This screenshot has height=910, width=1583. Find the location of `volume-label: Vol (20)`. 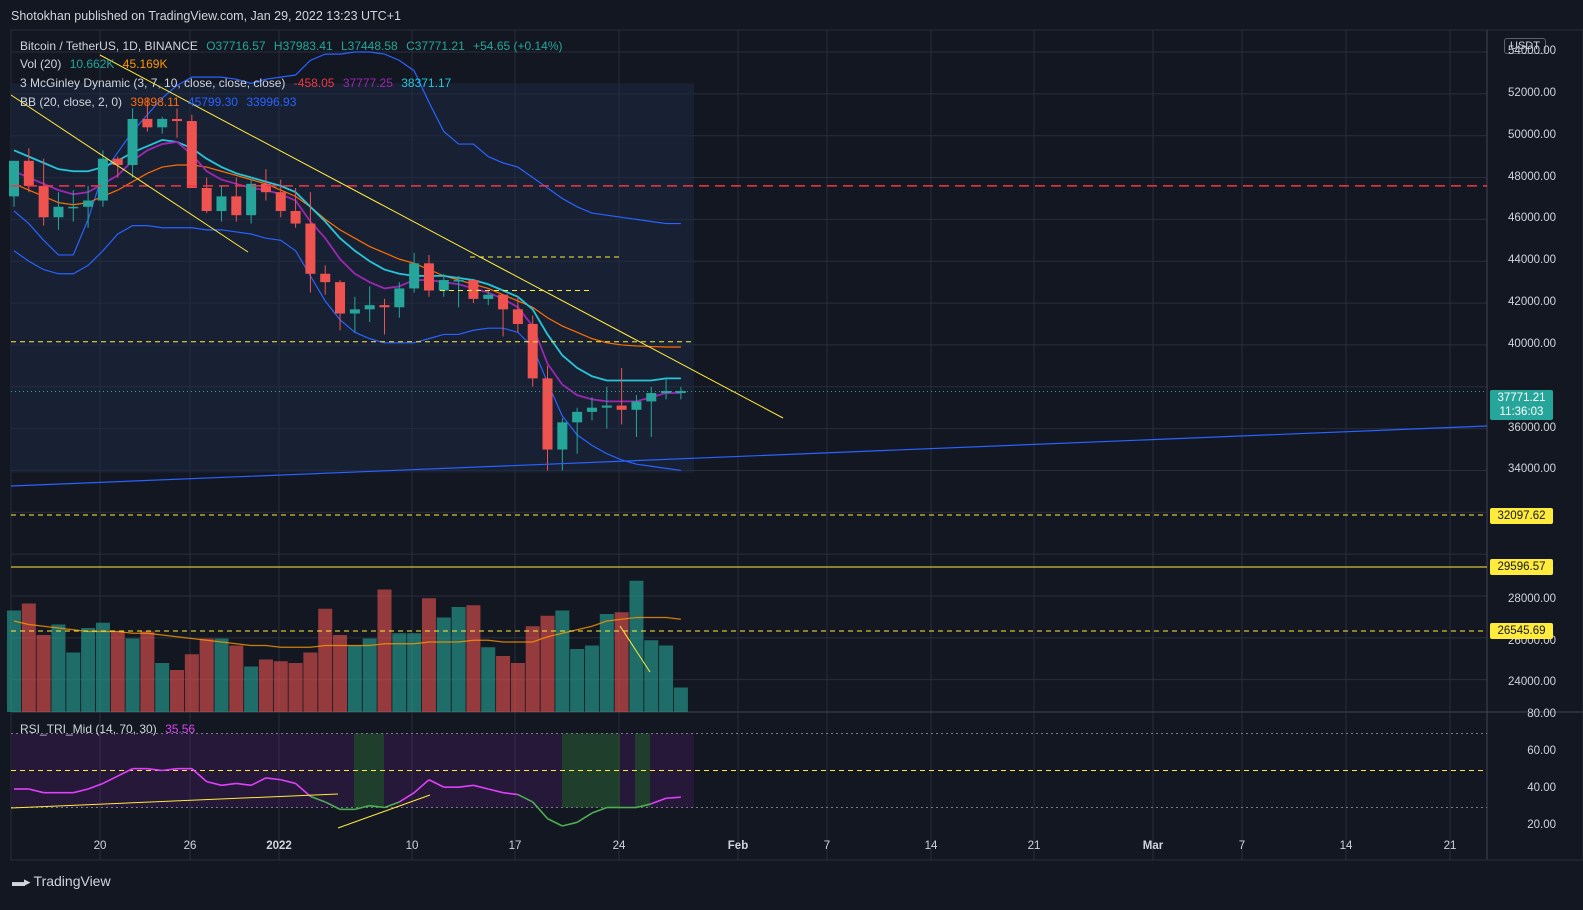

volume-label: Vol (20) is located at coordinates (41, 64).